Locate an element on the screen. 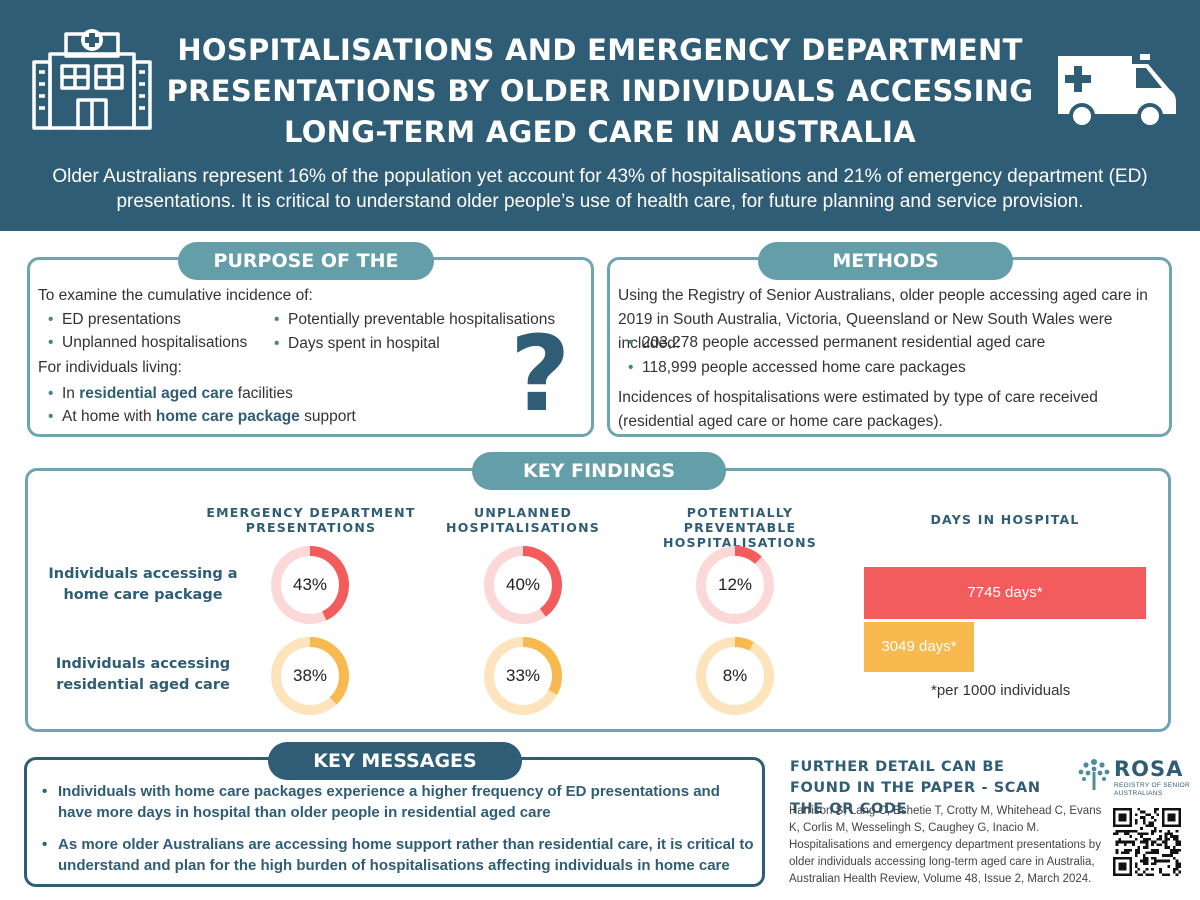 The width and height of the screenshot is (1200, 900). purpose-intro: To examine the cumulative incidence of: is located at coordinates (175, 295).